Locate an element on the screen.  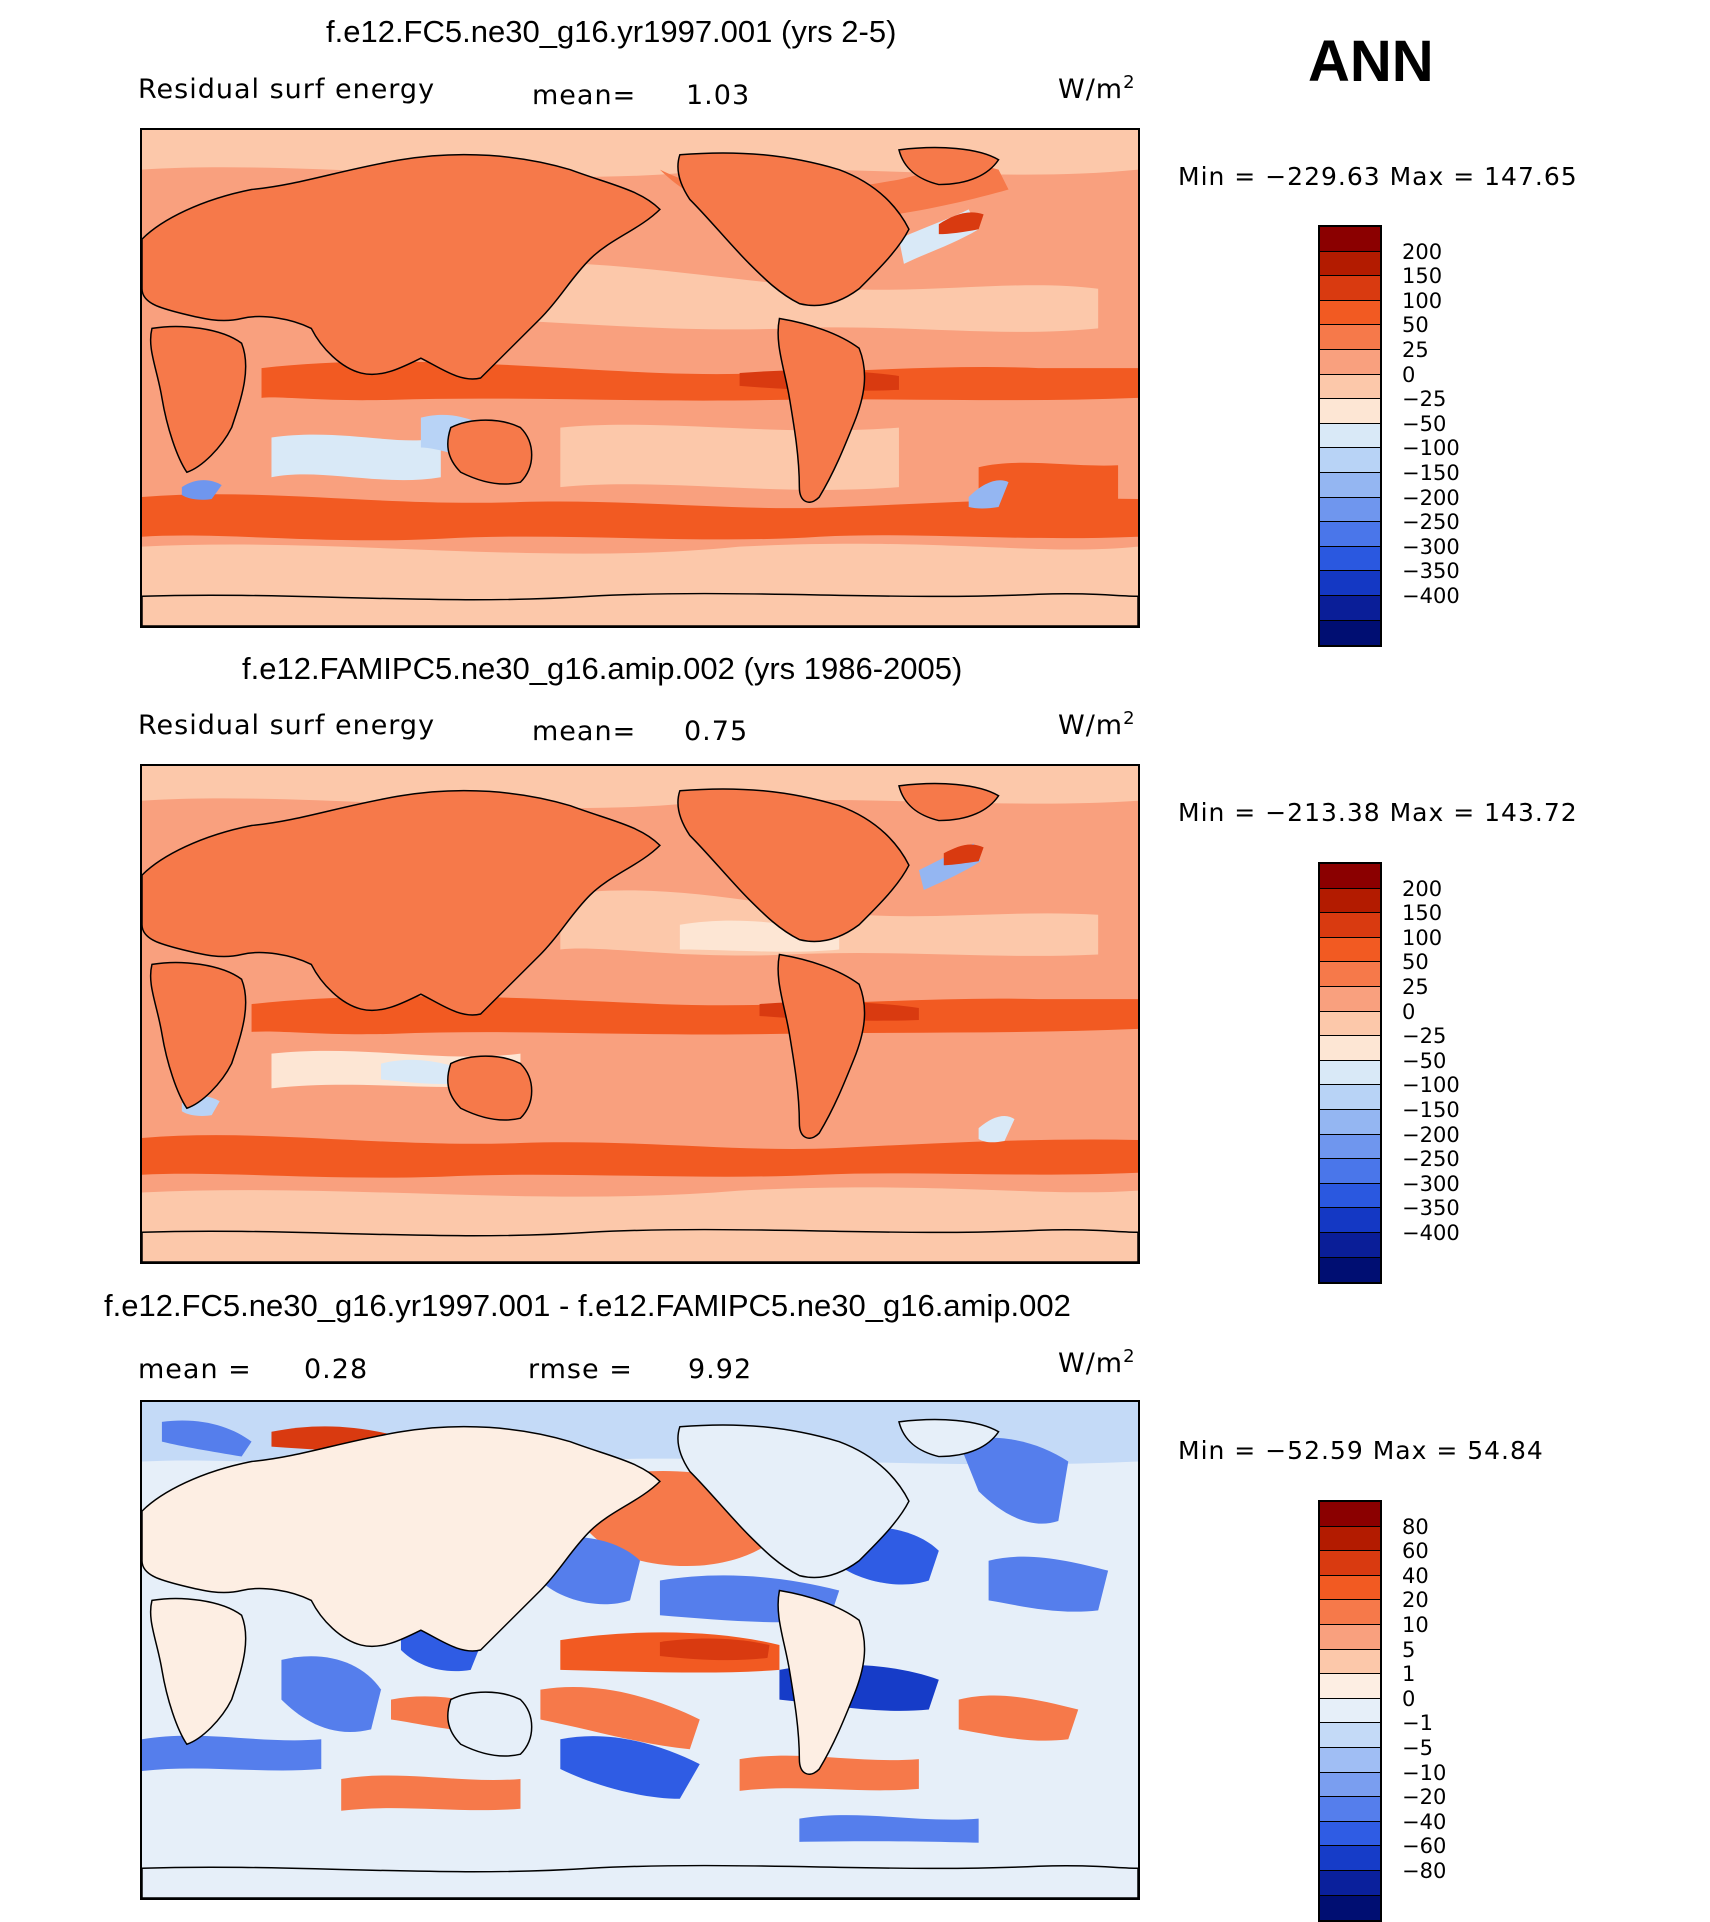
panel1-mean-label: mean= is located at coordinates (584, 95).